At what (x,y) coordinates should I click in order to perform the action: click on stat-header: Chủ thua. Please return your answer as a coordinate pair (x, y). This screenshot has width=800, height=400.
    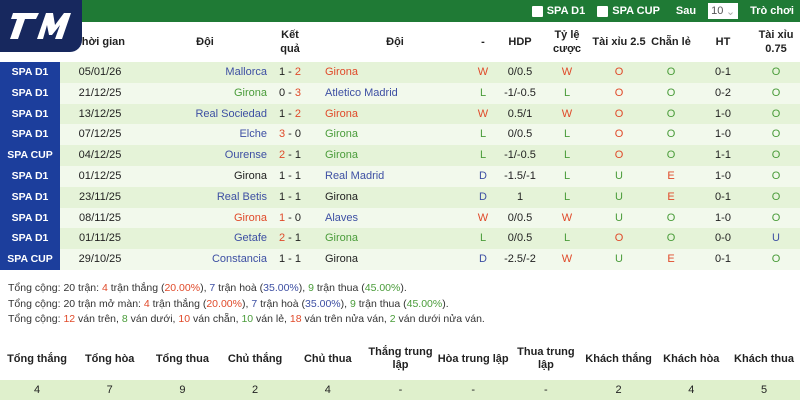
    Looking at the image, I should click on (327, 358).